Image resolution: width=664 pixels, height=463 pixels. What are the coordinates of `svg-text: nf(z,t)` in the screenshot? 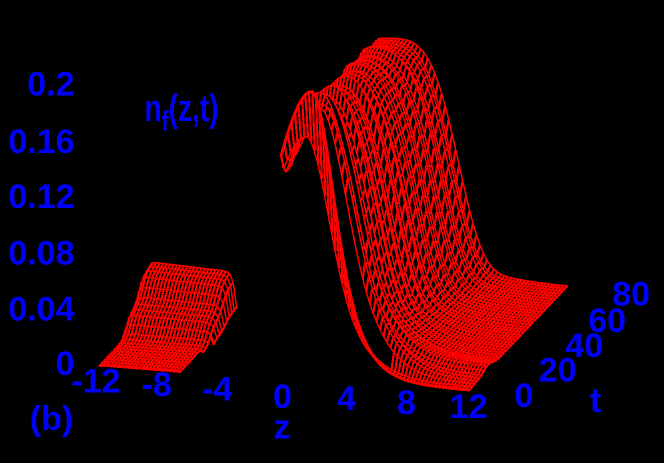 It's located at (182, 112).